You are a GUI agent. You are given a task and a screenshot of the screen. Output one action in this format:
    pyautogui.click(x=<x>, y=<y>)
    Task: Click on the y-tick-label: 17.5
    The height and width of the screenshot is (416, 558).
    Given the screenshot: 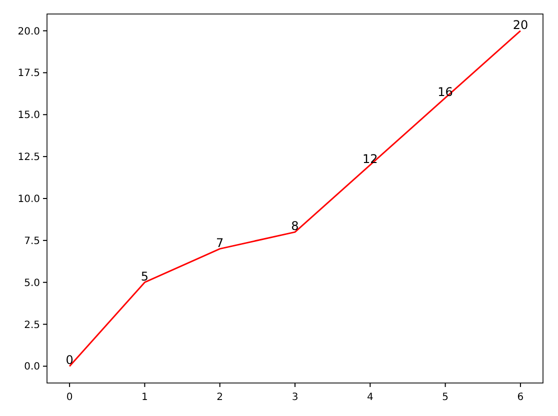 What is the action you would take?
    pyautogui.click(x=29, y=74)
    